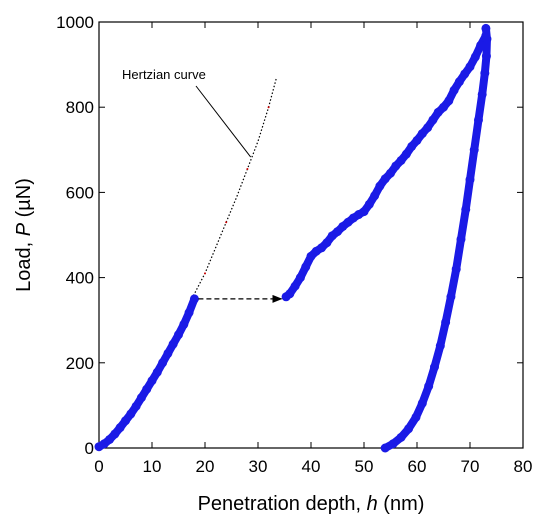  Describe the element at coordinates (152, 466) in the screenshot. I see `x-tick-label: 10` at that location.